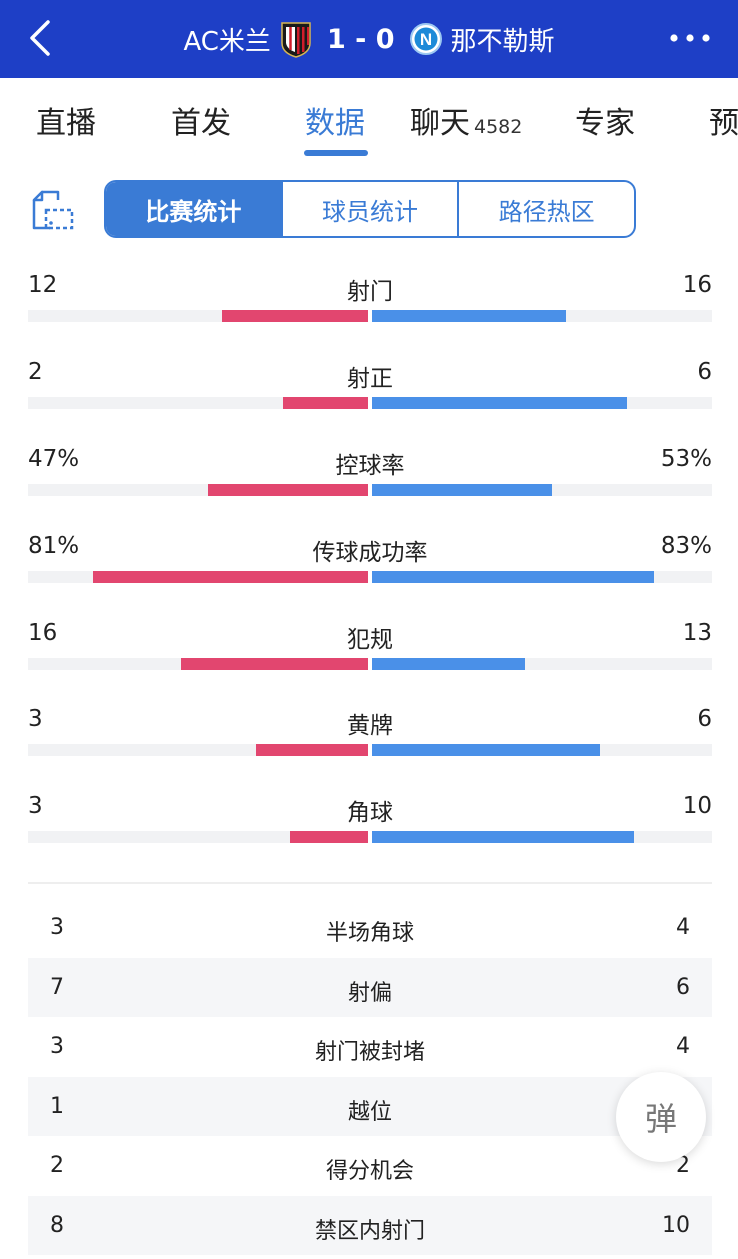 The image size is (738, 1259). What do you see at coordinates (335, 123) in the screenshot?
I see `tab-label: 数据` at bounding box center [335, 123].